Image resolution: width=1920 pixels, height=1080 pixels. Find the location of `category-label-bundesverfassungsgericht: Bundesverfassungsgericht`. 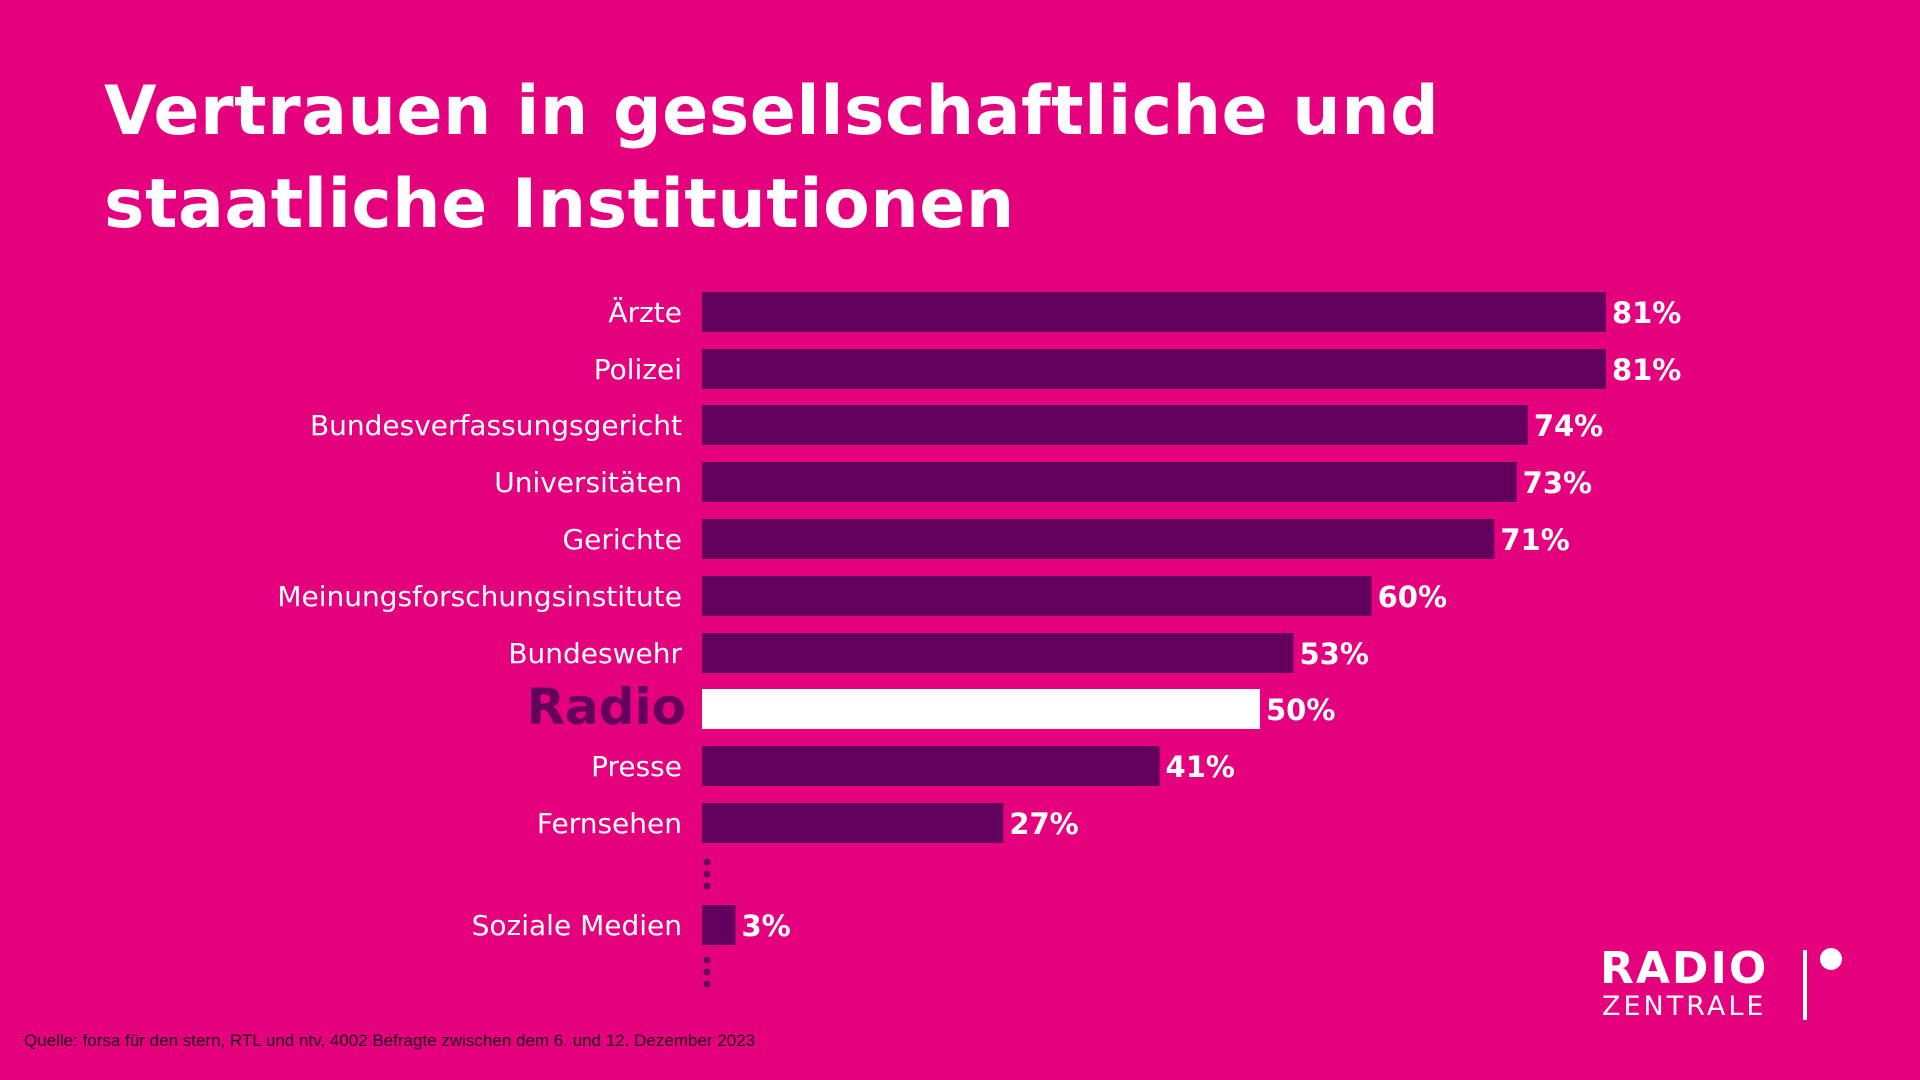

category-label-bundesverfassungsgericht: Bundesverfassungsgericht is located at coordinates (496, 425).